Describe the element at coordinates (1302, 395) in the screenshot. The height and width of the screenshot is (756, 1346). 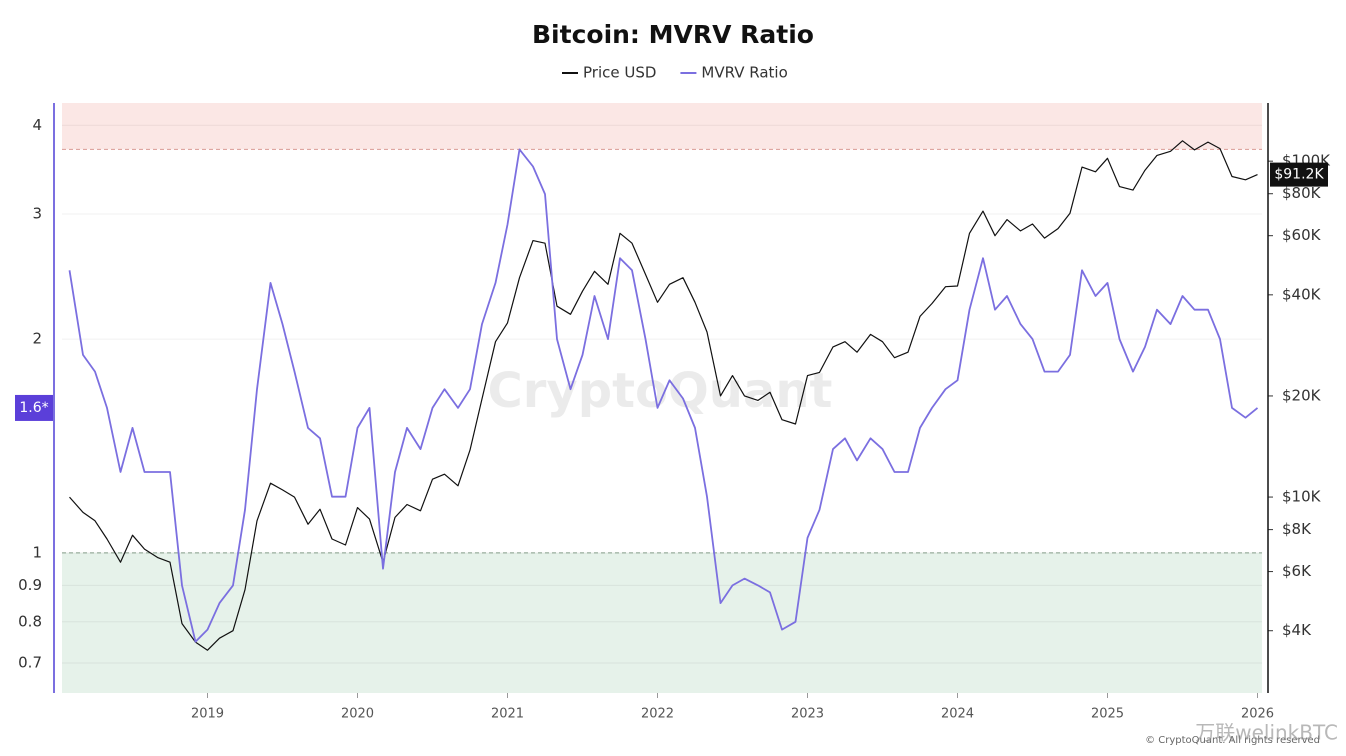
I see `y2-tick-label: $20K` at that location.